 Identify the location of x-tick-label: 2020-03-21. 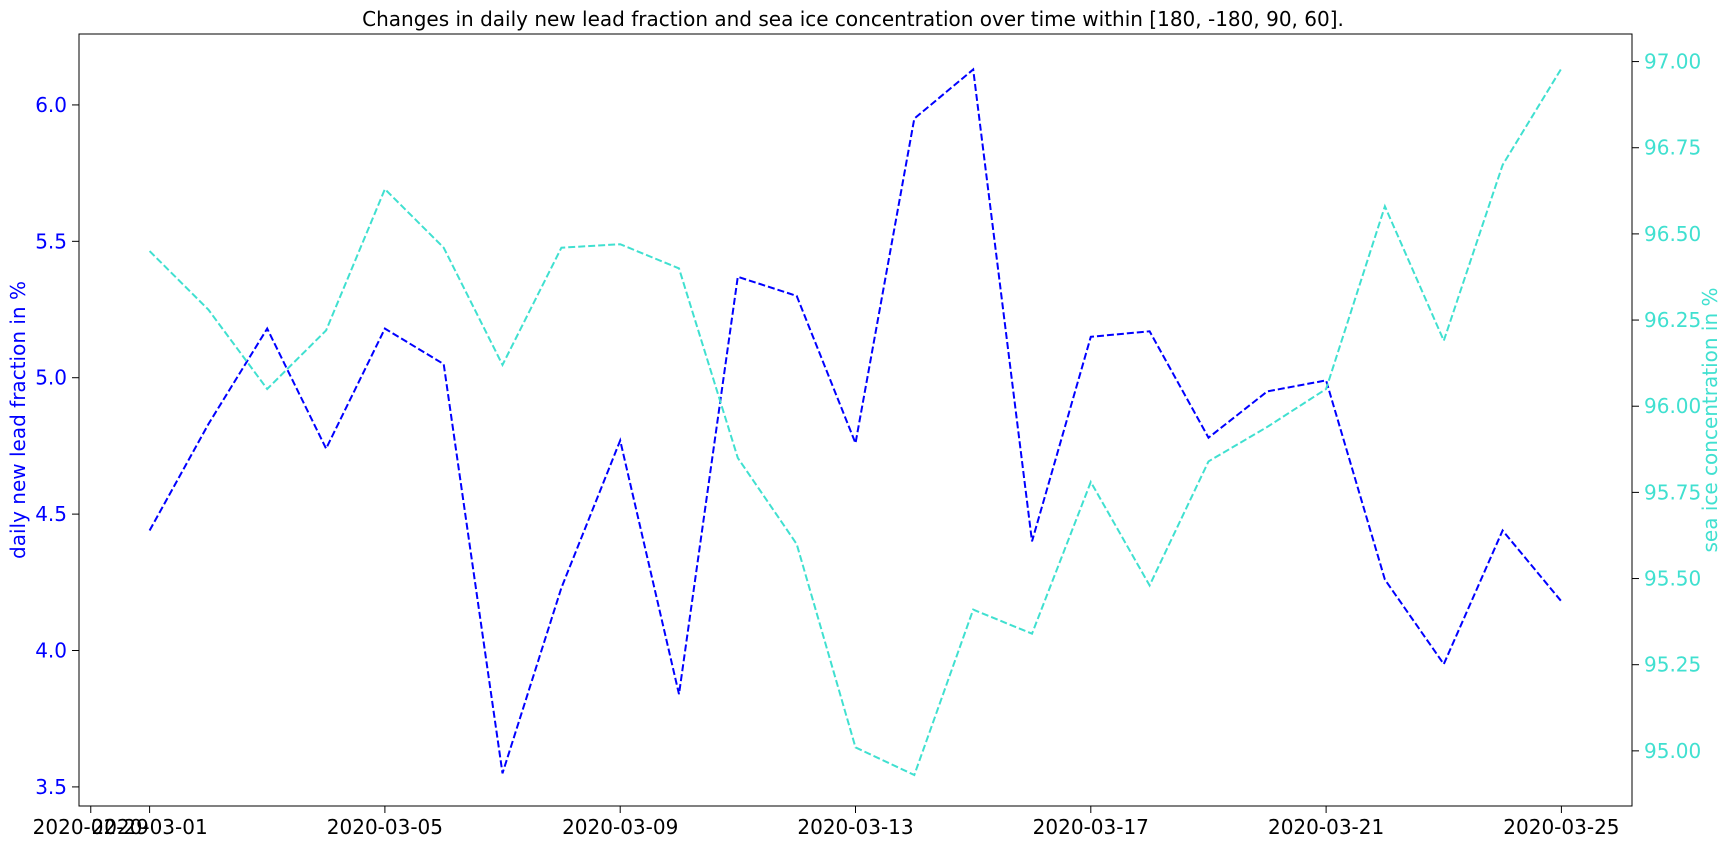
(1326, 827).